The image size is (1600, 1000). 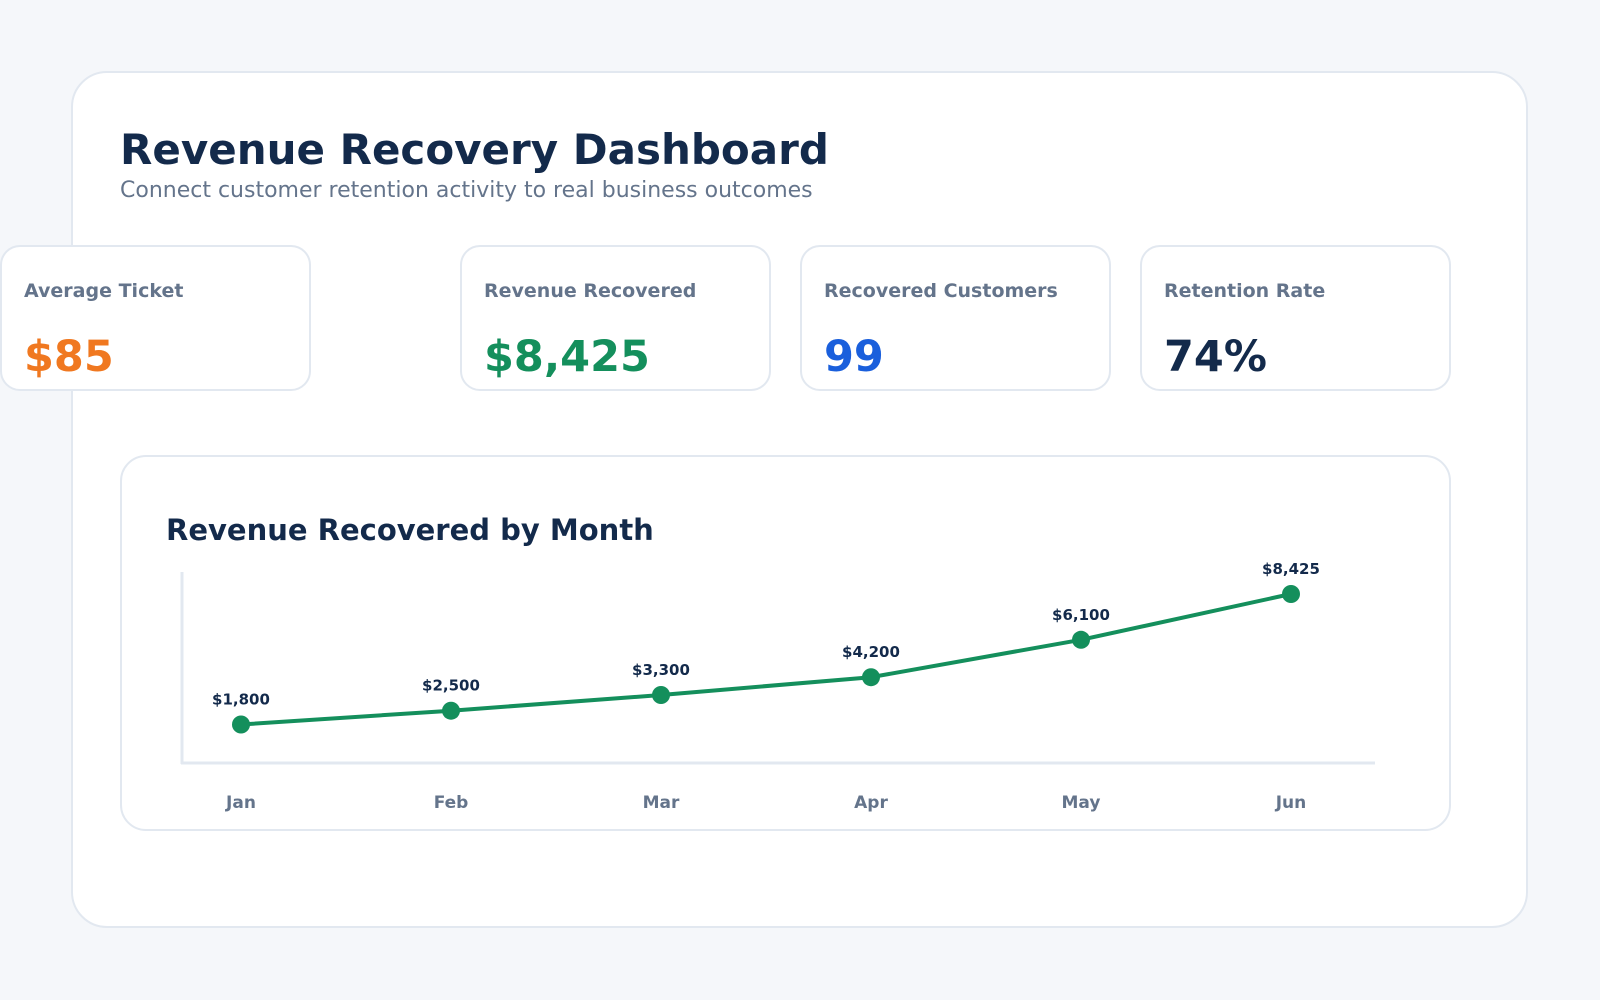 I want to click on kpi-label: Average Ticket, so click(x=104, y=291).